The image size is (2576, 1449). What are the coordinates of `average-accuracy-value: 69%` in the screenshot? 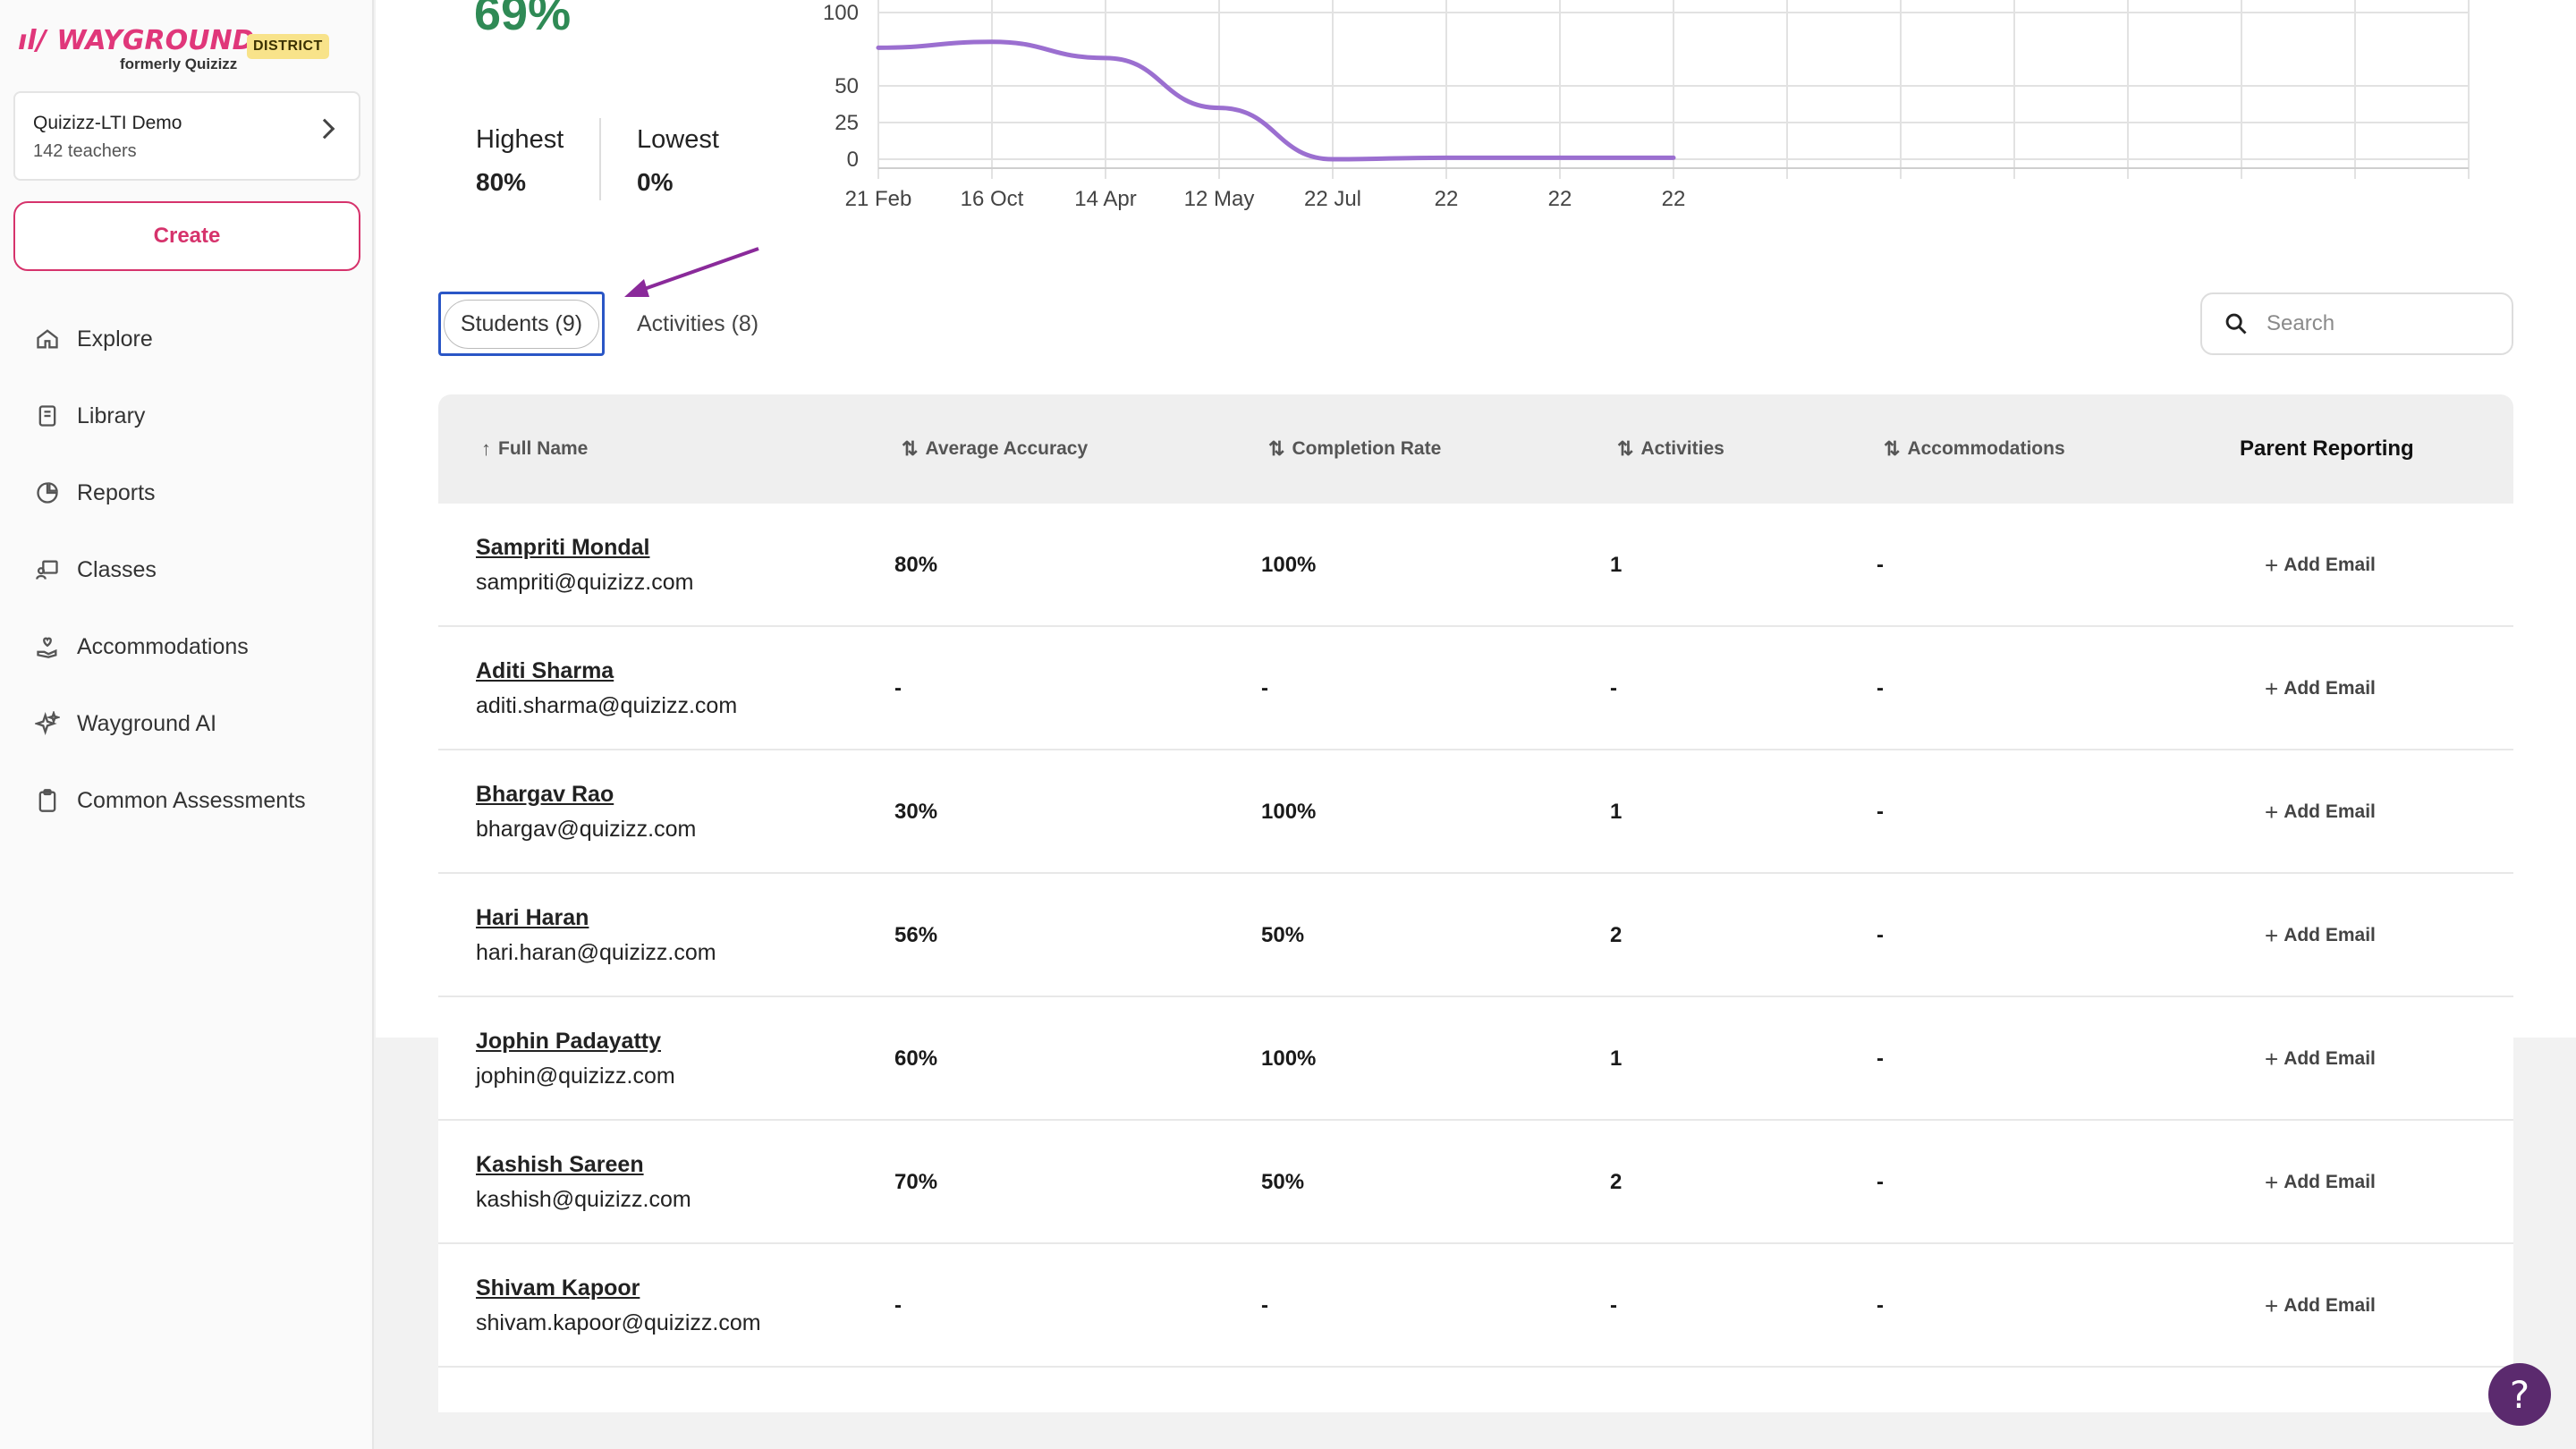 It's located at (523, 20).